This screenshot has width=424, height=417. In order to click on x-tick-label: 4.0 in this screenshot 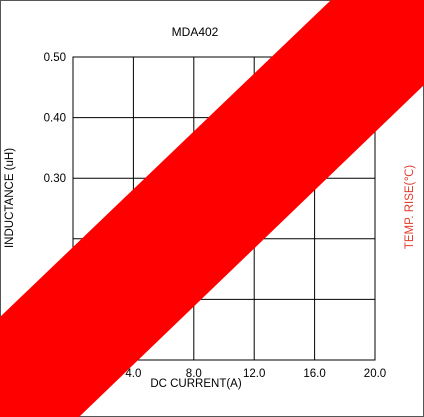, I will do `click(133, 374)`.